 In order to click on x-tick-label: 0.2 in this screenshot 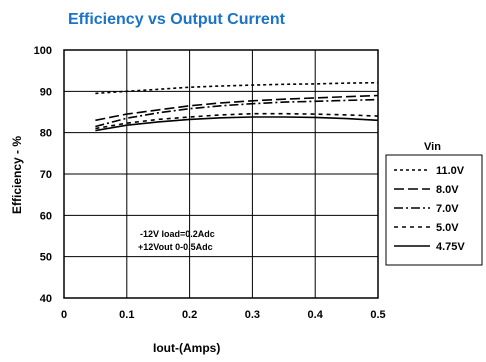, I will do `click(189, 315)`.